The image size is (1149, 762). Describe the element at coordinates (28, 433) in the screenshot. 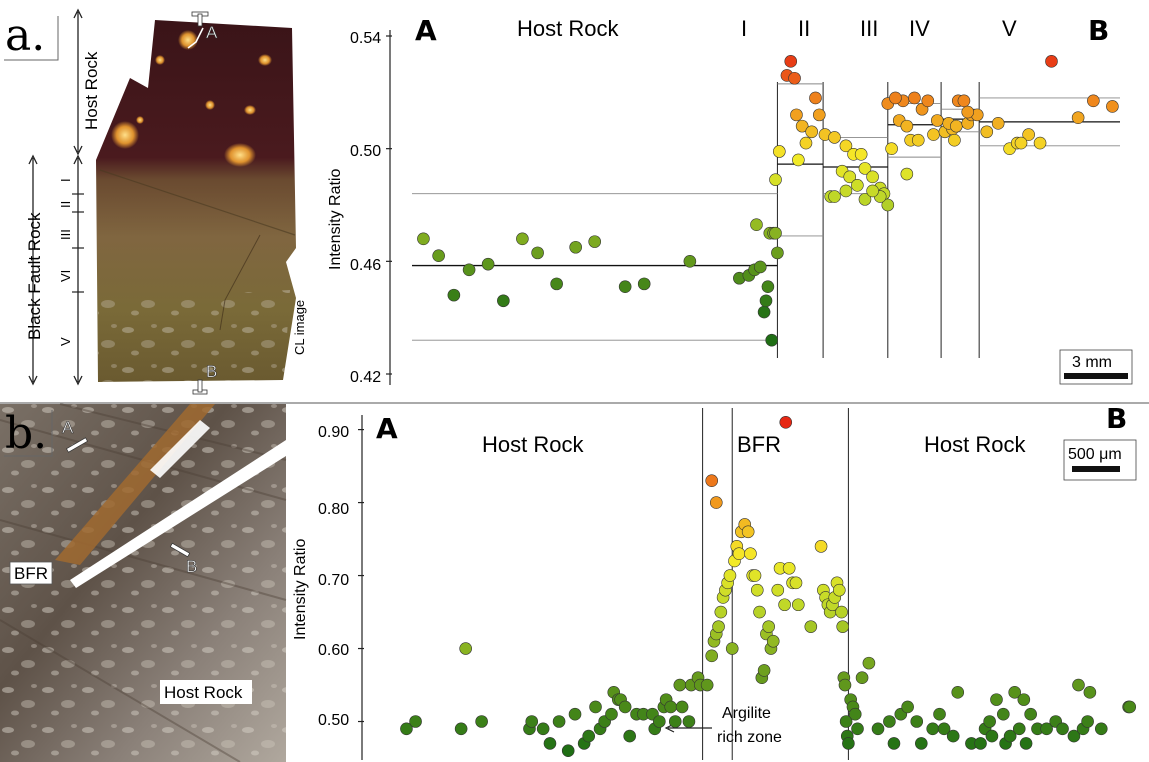

I see `panel-b-label-bracket` at that location.